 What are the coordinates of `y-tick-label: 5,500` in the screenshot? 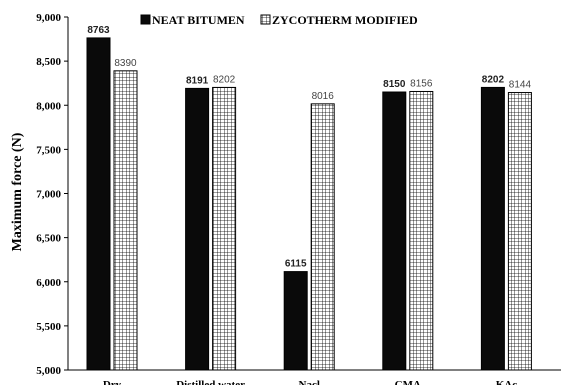 It's located at (48, 327).